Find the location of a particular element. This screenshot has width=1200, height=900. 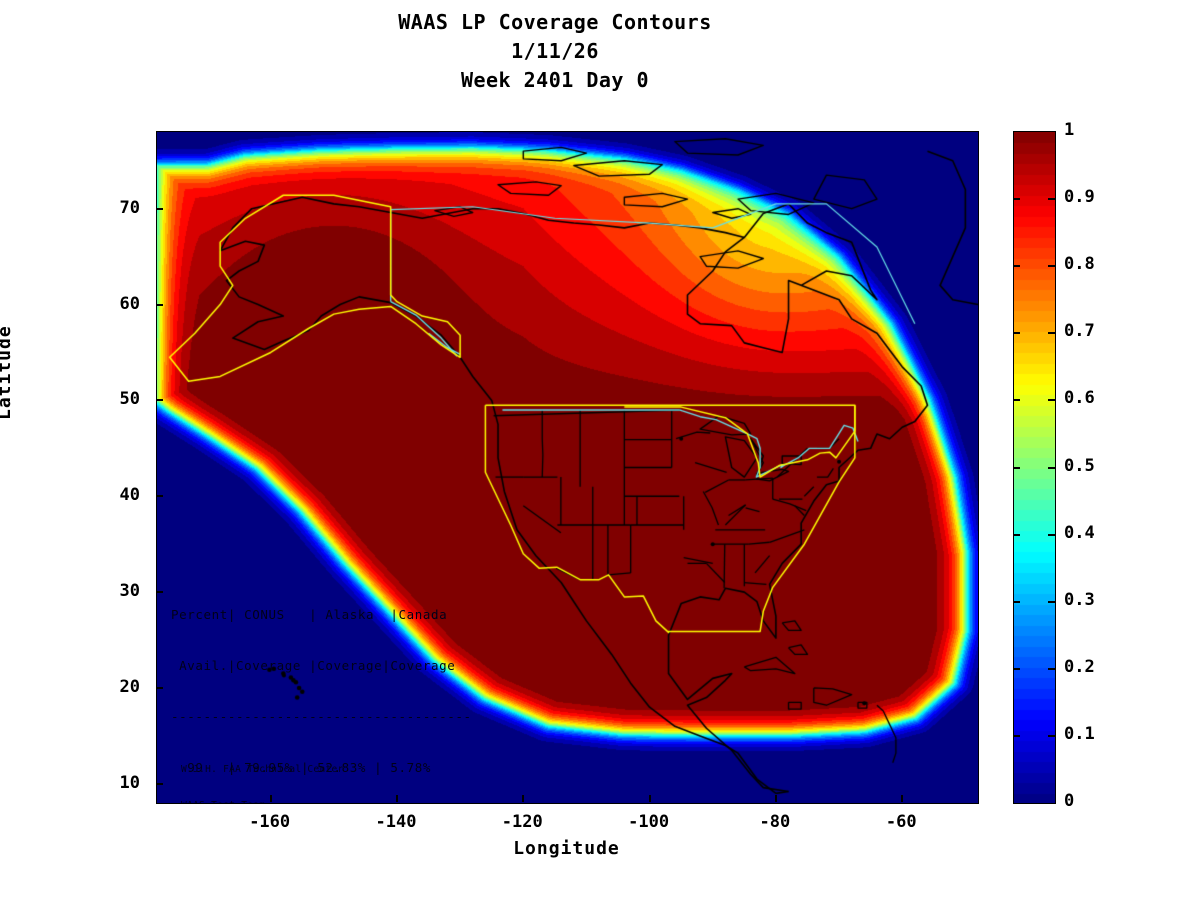

title-line-1: WAAS LP Coverage Contours is located at coordinates (555, 22).